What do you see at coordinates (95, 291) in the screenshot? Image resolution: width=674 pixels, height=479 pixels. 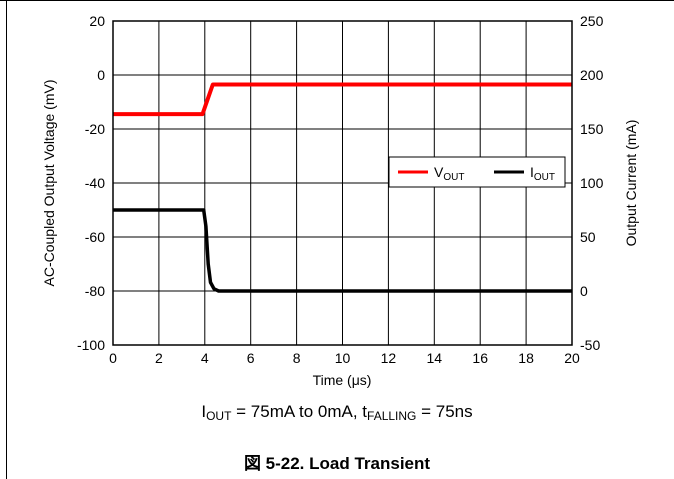 I see `y-tick-label-left: -80` at bounding box center [95, 291].